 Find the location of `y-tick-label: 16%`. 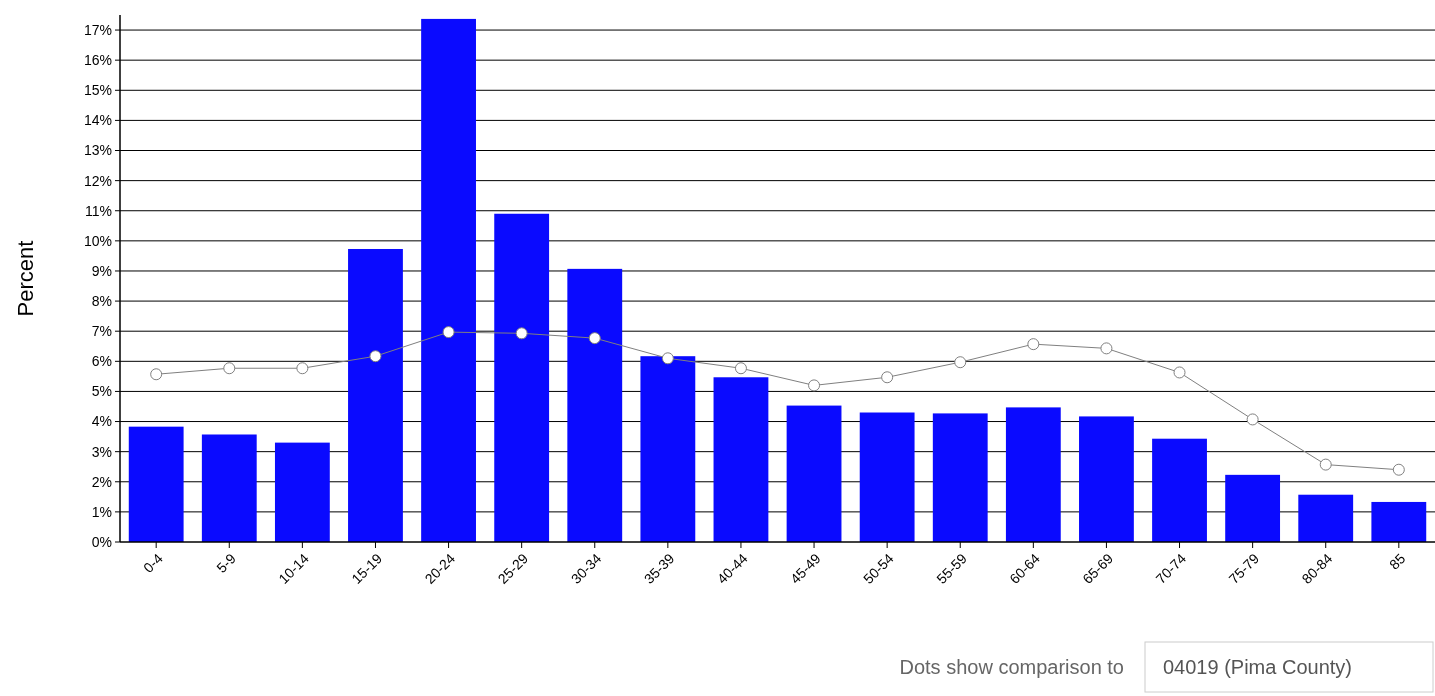

y-tick-label: 16% is located at coordinates (97, 60).